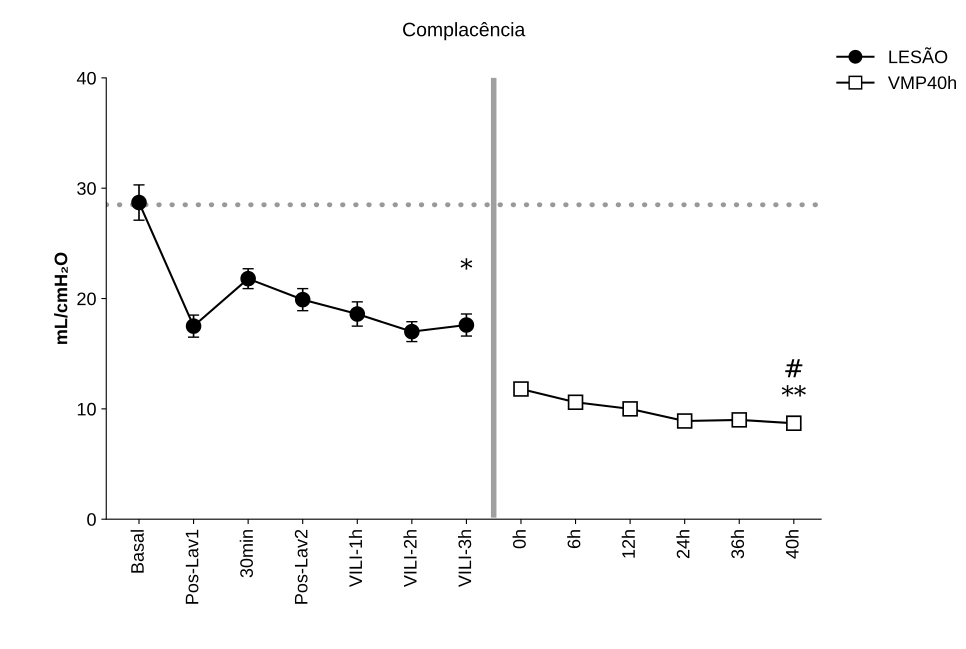  What do you see at coordinates (91, 519) in the screenshot?
I see `y-tick-label: 0` at bounding box center [91, 519].